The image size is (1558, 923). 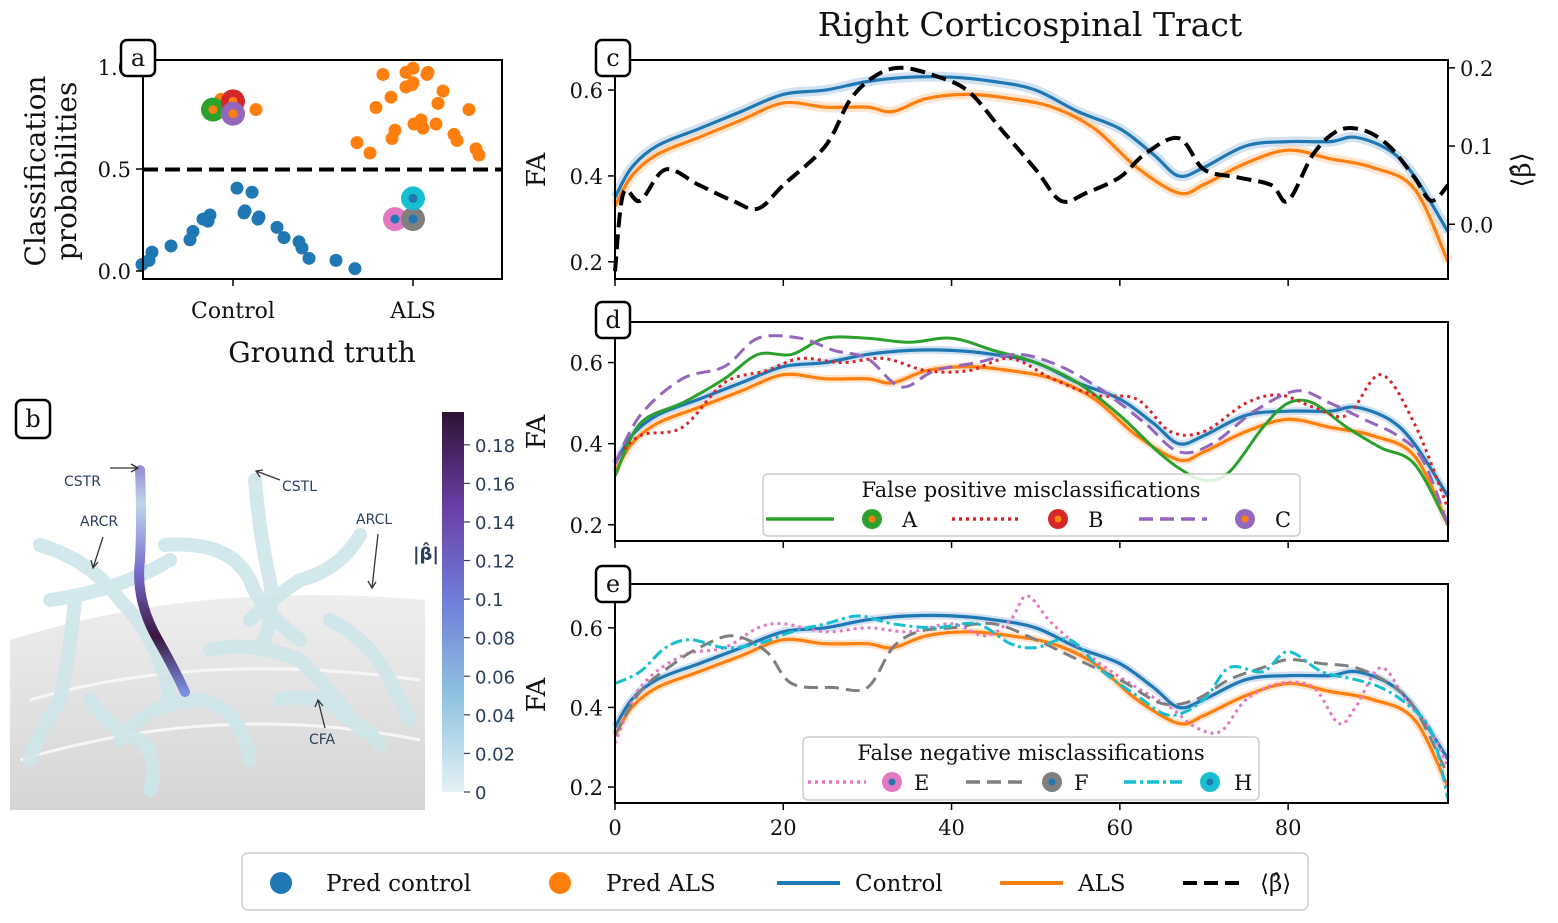 I want to click on als-mean-line, so click(x=1031, y=709).